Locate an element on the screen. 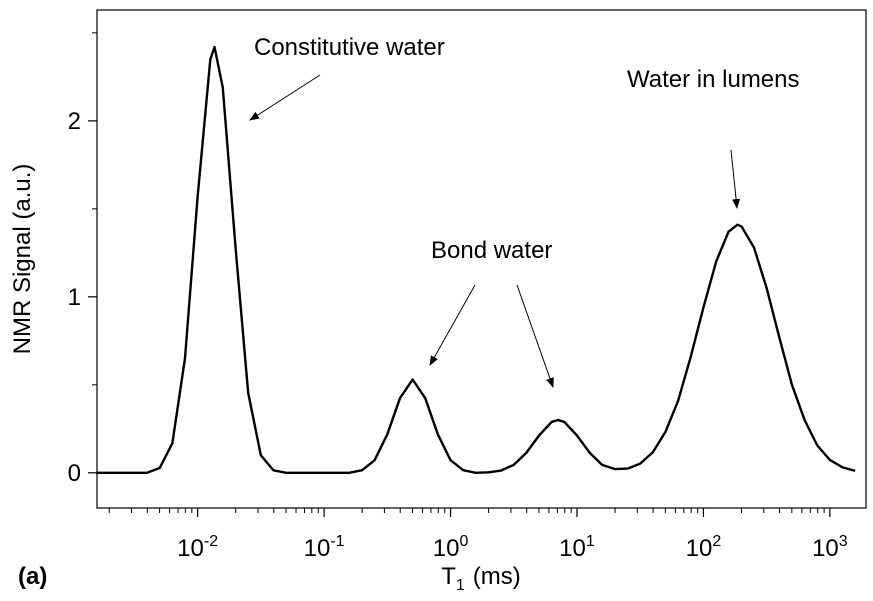  x-tick-label: 10² is located at coordinates (704, 547).